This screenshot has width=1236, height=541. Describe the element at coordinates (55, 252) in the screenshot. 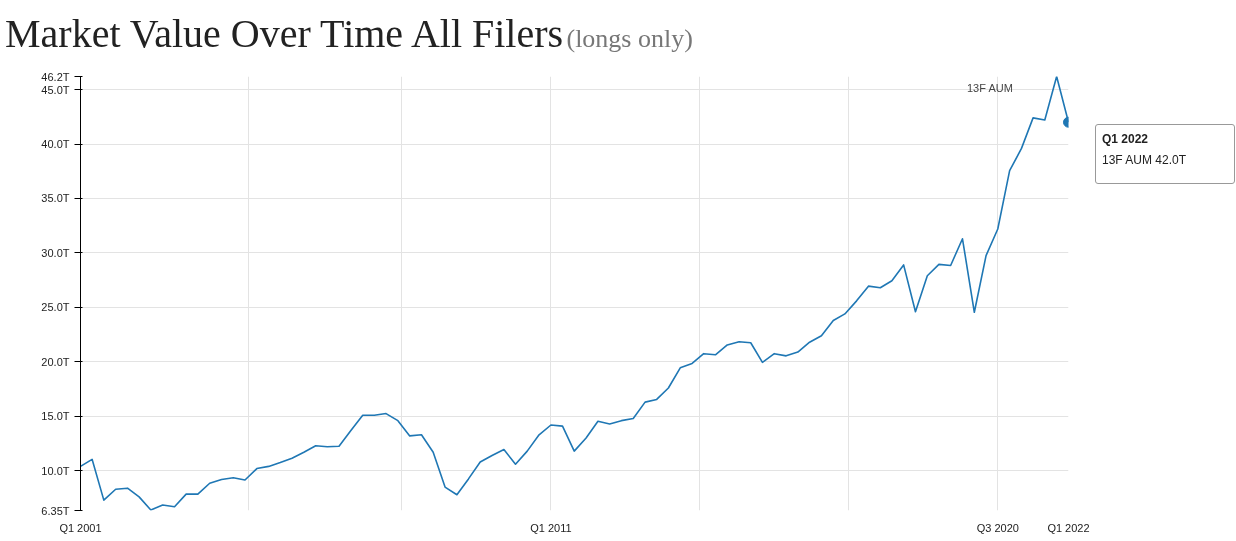

I see `y-tick-label: 30.0T` at that location.